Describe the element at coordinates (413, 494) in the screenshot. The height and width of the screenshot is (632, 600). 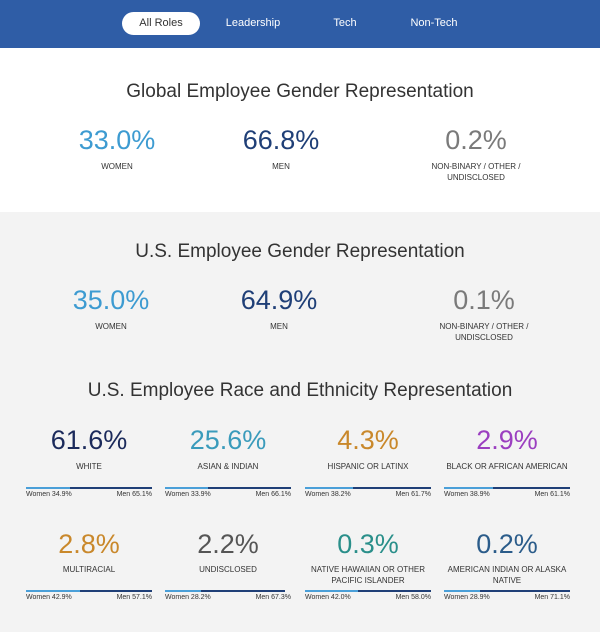
I see `men-share: Men 61.7%` at that location.